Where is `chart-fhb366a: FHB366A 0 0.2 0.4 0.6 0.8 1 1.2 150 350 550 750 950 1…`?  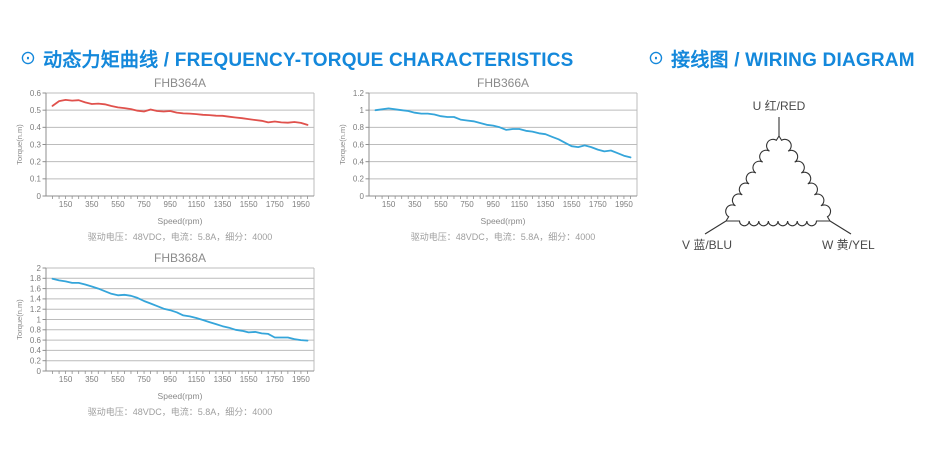 chart-fhb366a: FHB366A 0 0.2 0.4 0.6 0.8 1 1.2 150 350 550 750 950 1… is located at coordinates (489, 165).